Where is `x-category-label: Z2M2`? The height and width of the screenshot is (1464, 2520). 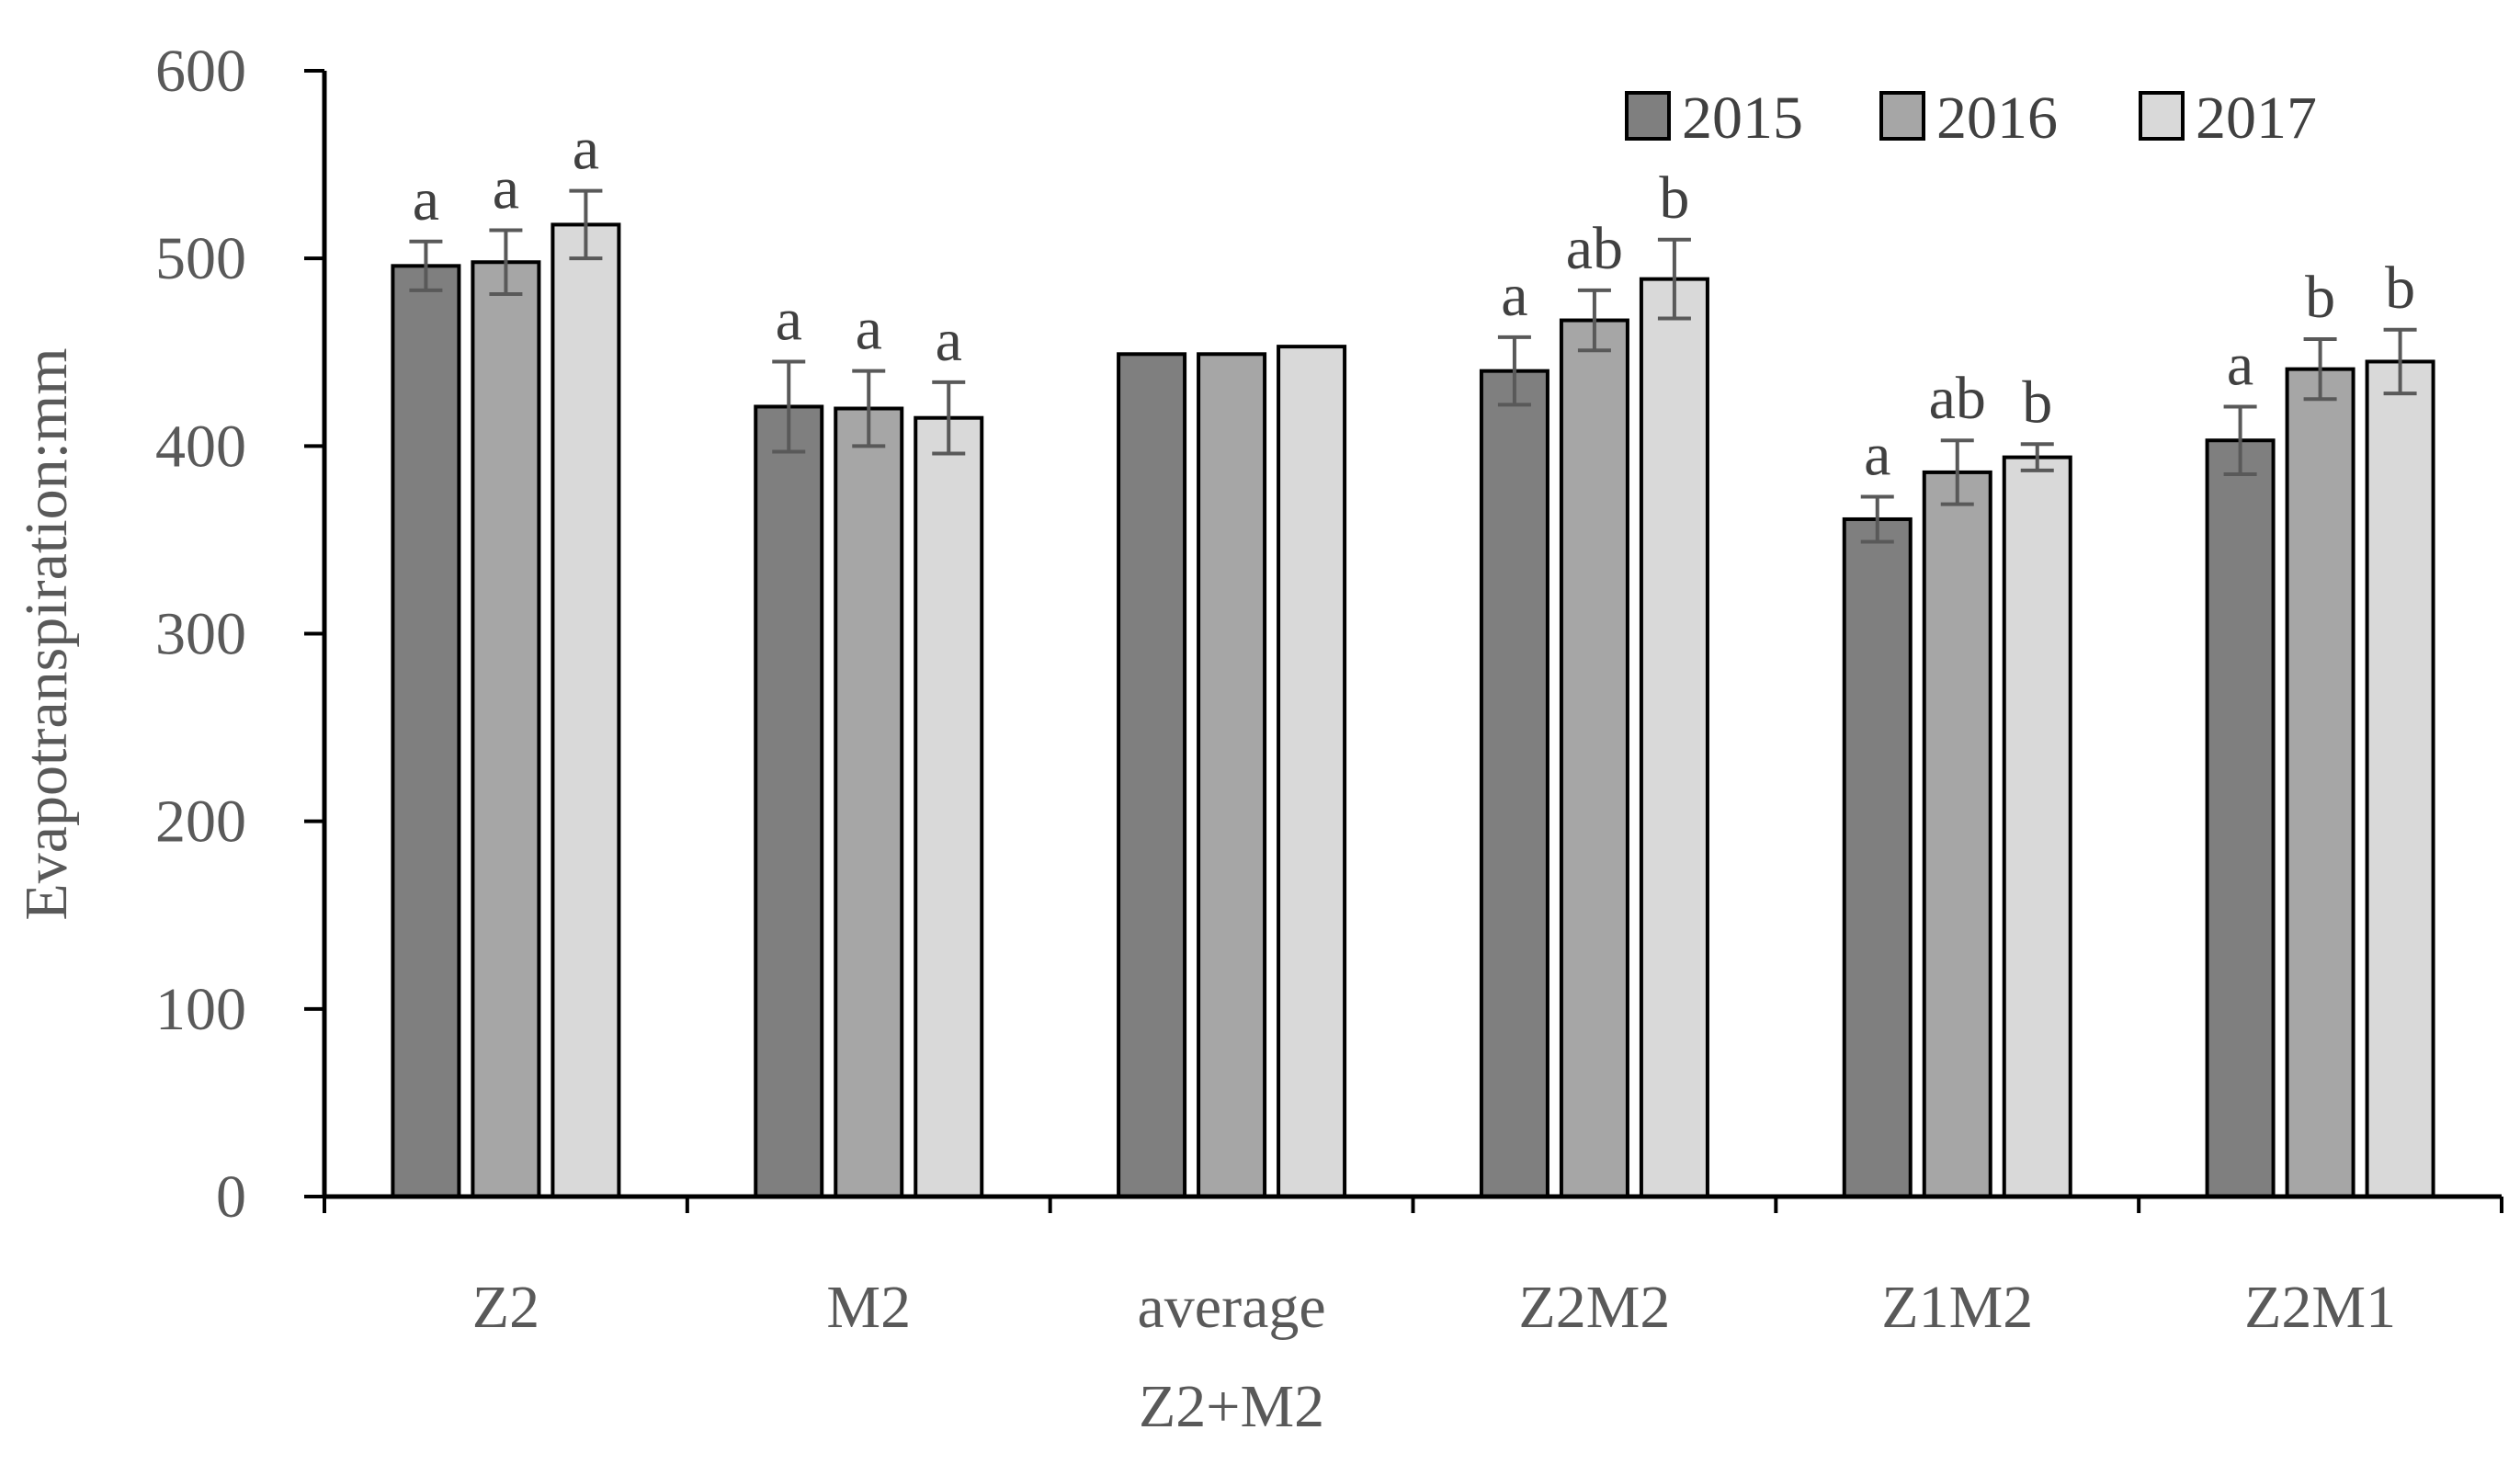
x-category-label: Z2M2 is located at coordinates (1594, 1308).